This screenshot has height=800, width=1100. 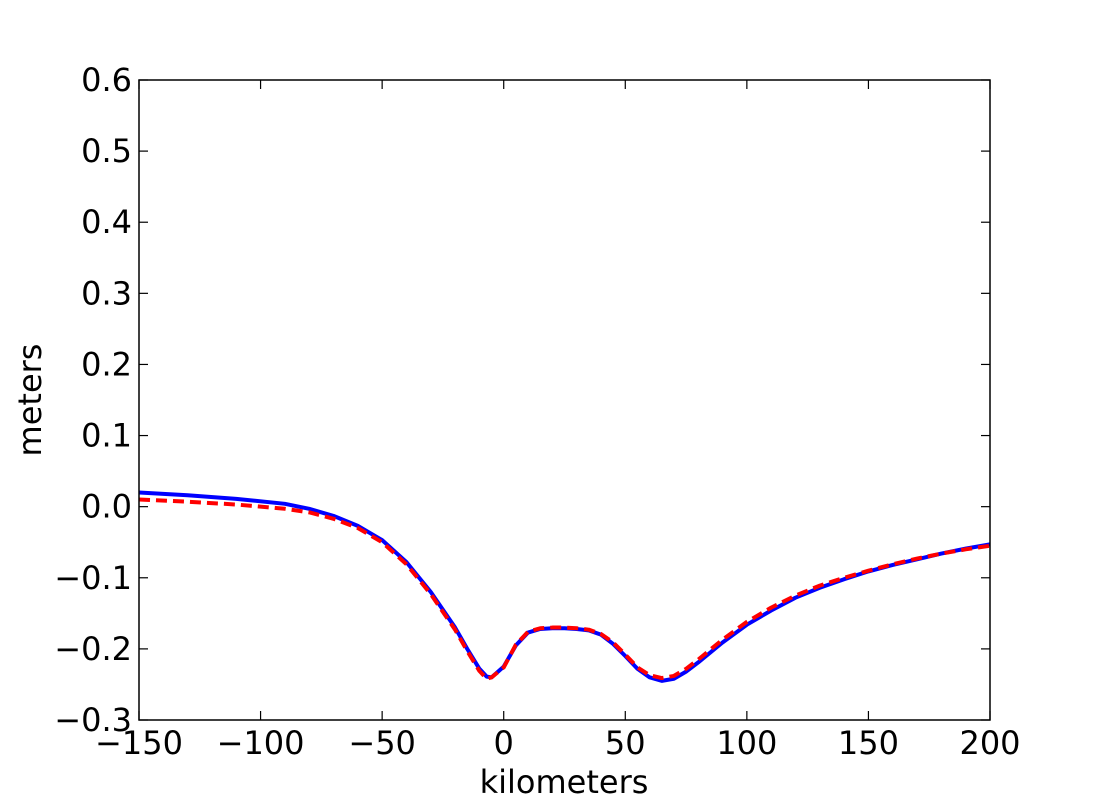 I want to click on y-tick-label: 0.3, so click(x=106, y=293).